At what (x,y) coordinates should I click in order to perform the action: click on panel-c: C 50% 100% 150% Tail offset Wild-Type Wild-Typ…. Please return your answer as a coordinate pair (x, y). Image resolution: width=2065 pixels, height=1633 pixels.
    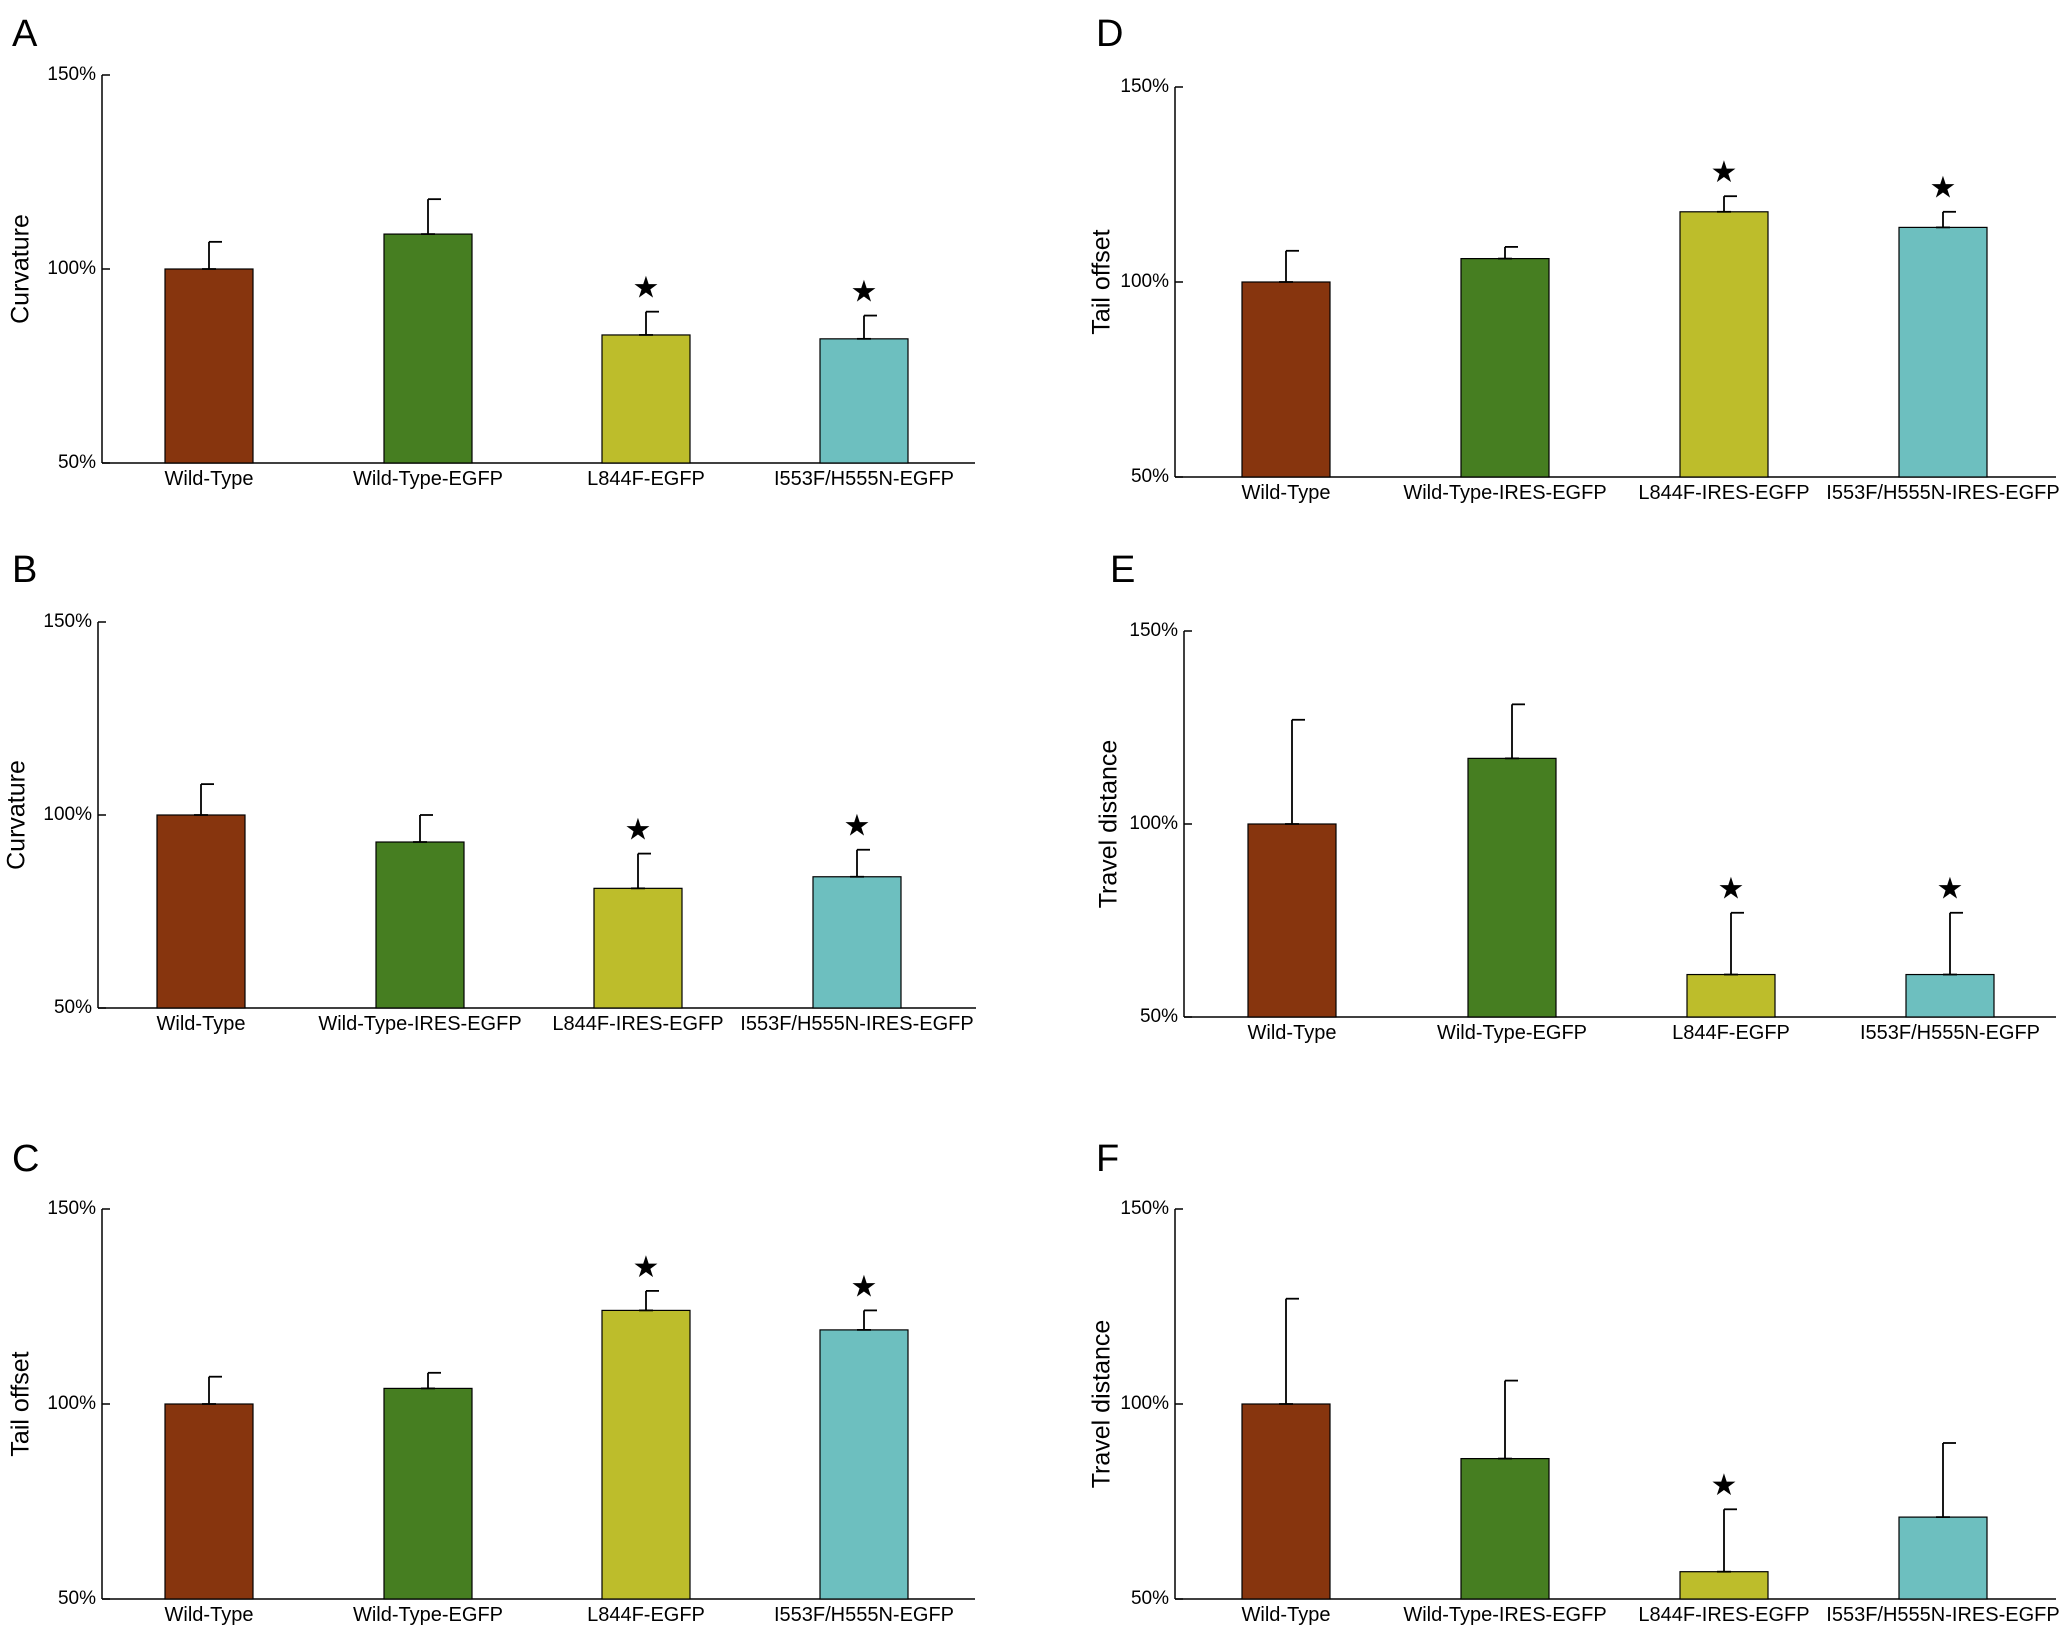
    Looking at the image, I should click on (491, 1382).